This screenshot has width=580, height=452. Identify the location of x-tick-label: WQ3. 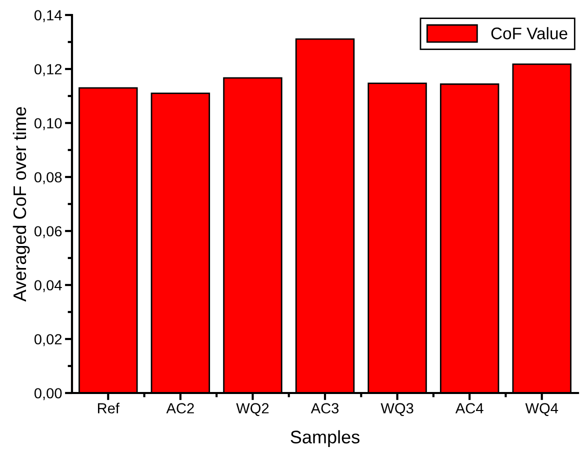
(397, 409).